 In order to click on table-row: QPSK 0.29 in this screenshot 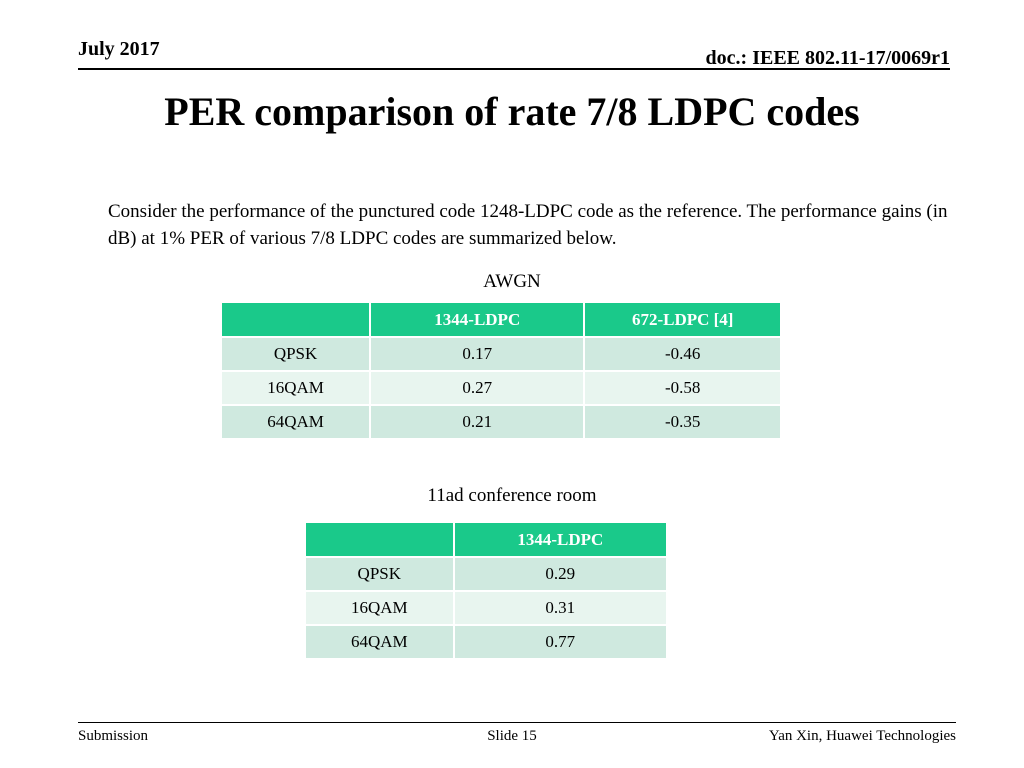, I will do `click(486, 574)`.